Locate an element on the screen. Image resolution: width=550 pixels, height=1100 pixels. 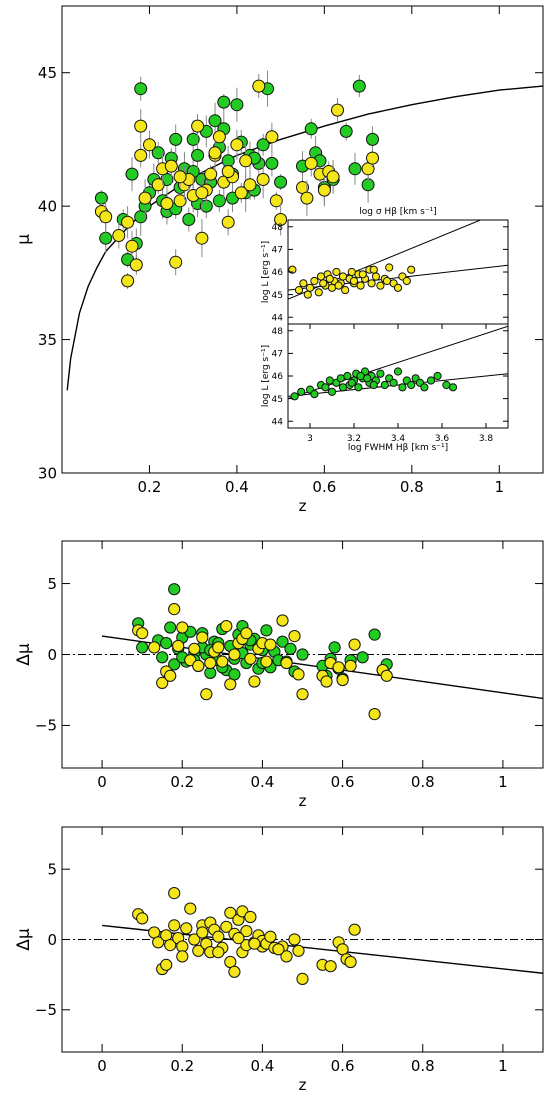
y-tick-label: 46 is located at coordinates (278, 377).